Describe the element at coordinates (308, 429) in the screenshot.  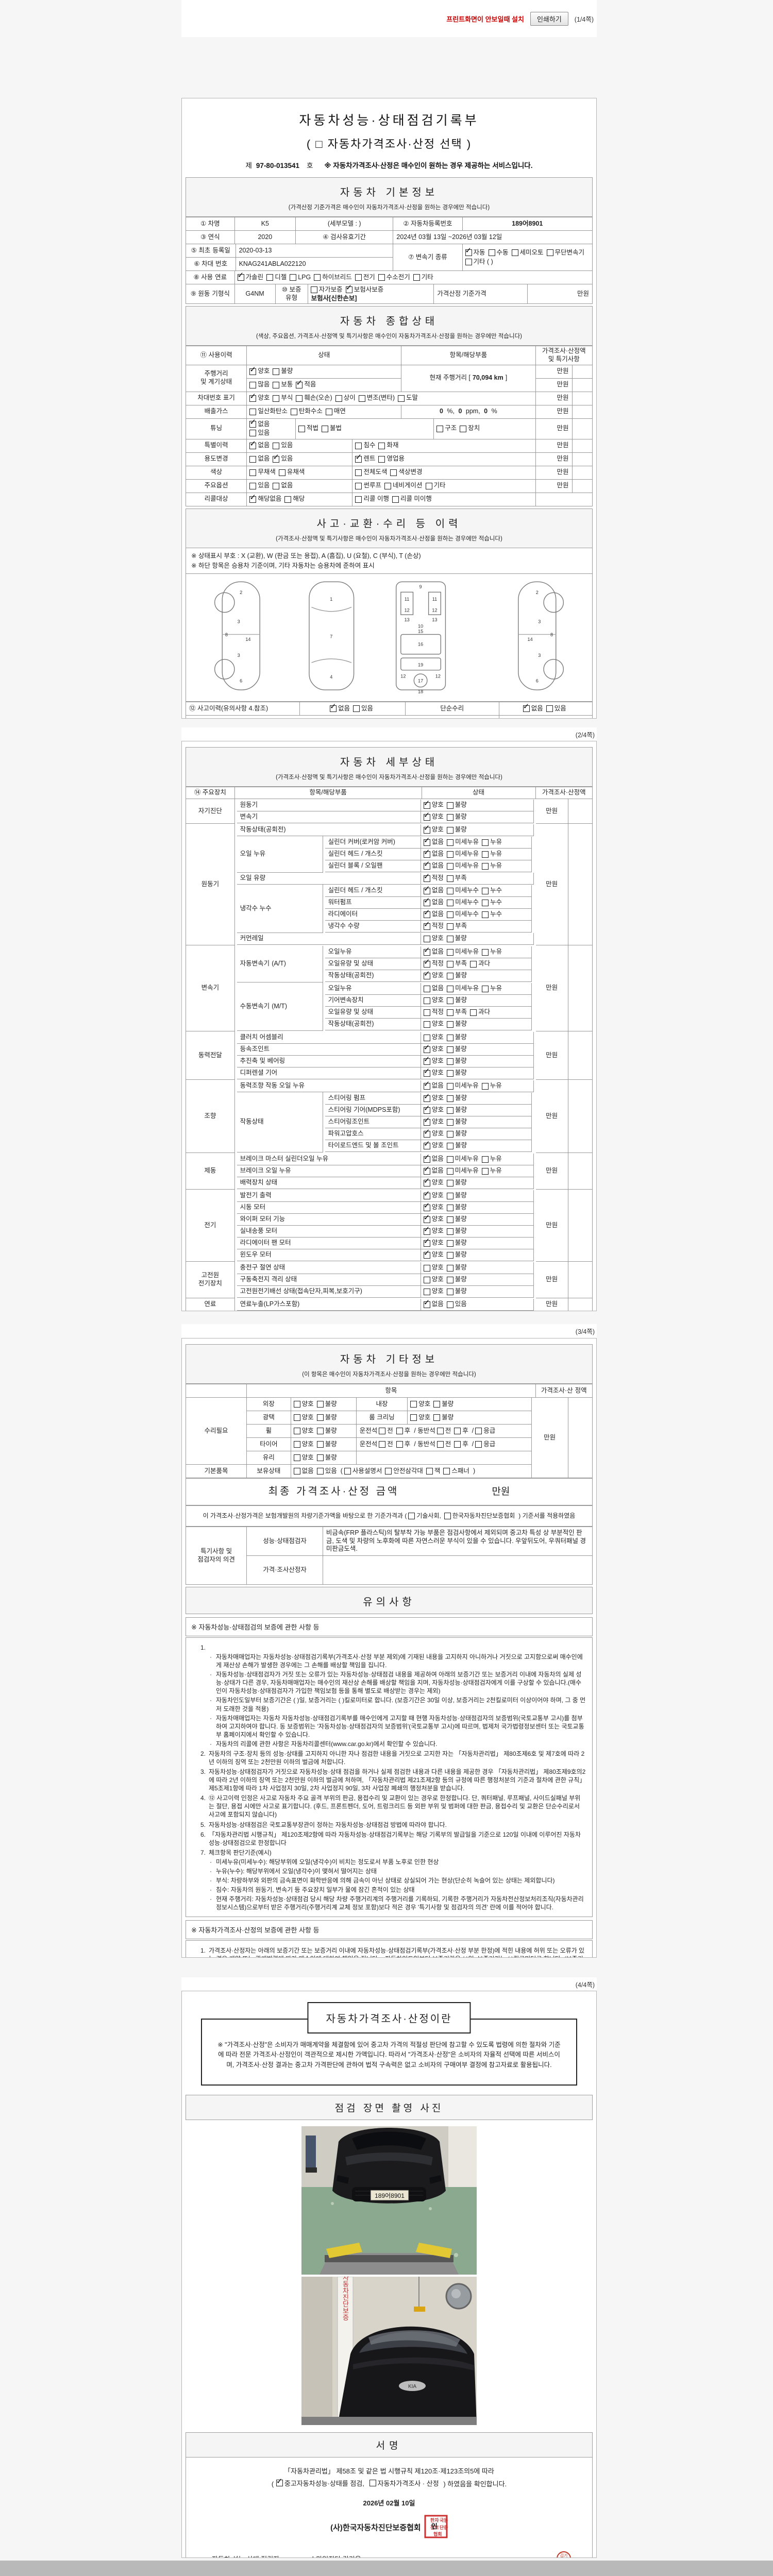
I see `checkbox-적법: 적법` at that location.